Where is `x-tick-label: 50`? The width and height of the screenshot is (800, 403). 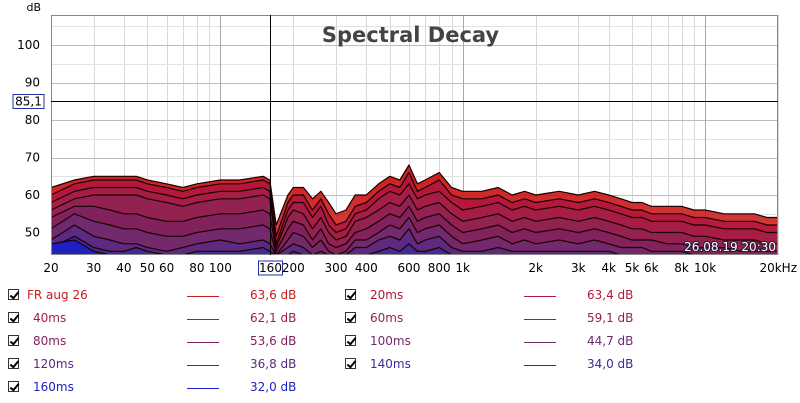
x-tick-label: 50 is located at coordinates (147, 268).